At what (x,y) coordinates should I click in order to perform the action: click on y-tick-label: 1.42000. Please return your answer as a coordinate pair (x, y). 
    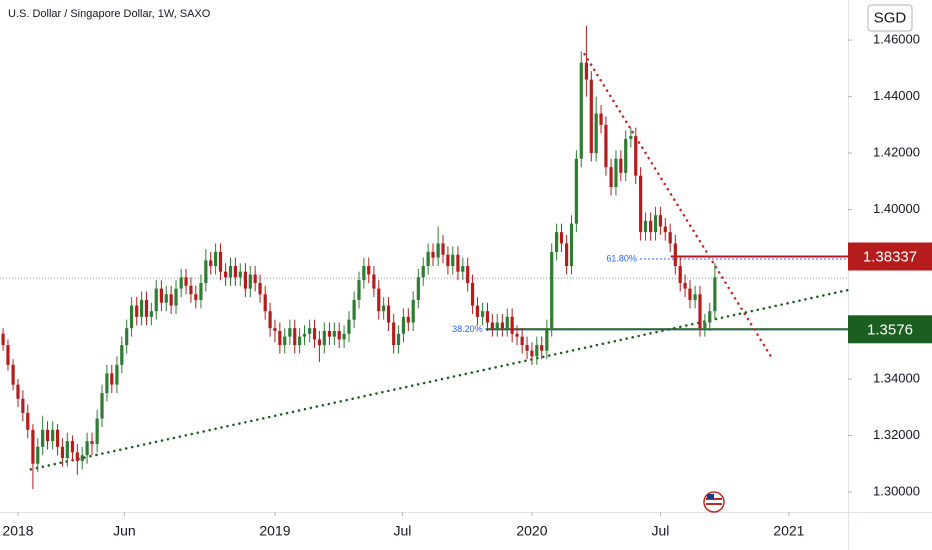
    Looking at the image, I should click on (896, 152).